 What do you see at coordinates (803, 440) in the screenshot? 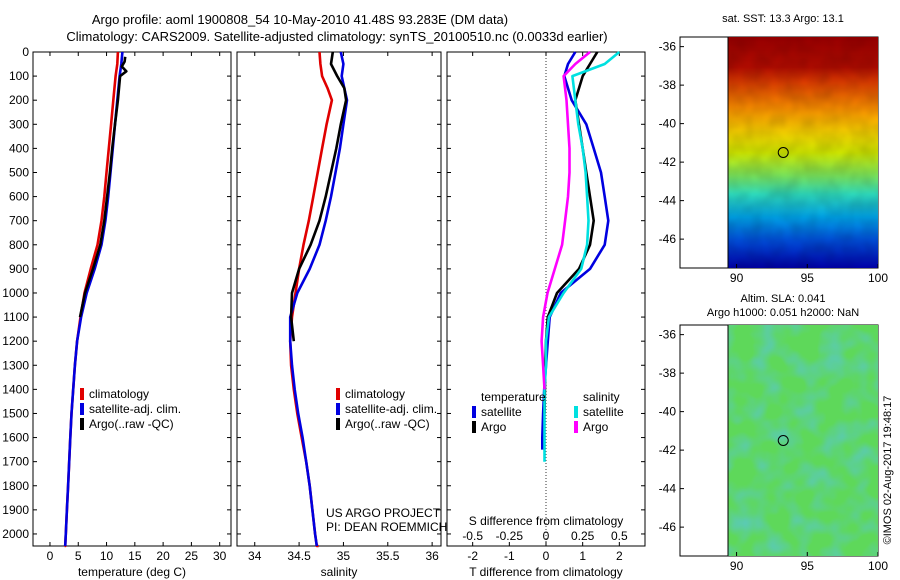
I see `sla-texture` at bounding box center [803, 440].